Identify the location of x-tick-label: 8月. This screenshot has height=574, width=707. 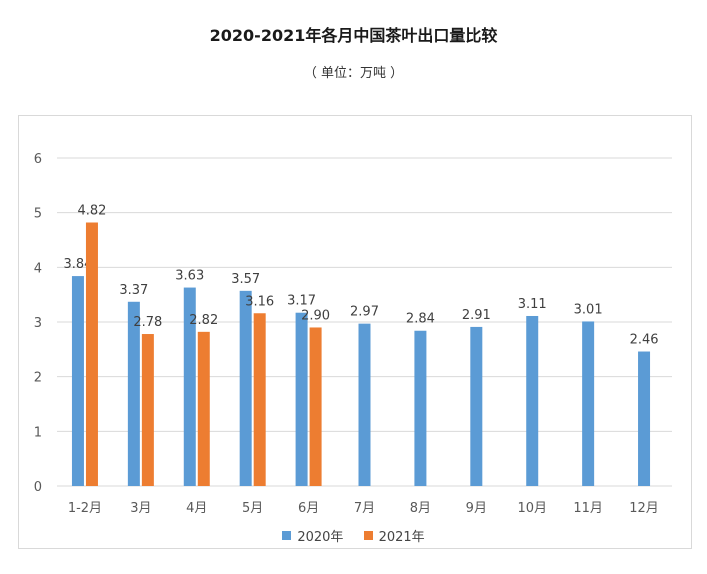
(420, 508).